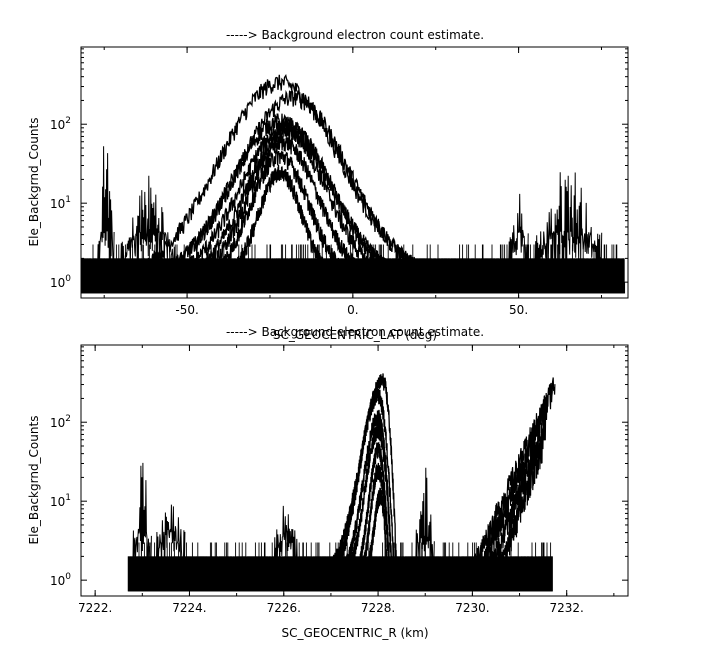 The image size is (724, 656). Describe the element at coordinates (60, 203) in the screenshot. I see `panel-top-ytick-label: 10¹` at that location.